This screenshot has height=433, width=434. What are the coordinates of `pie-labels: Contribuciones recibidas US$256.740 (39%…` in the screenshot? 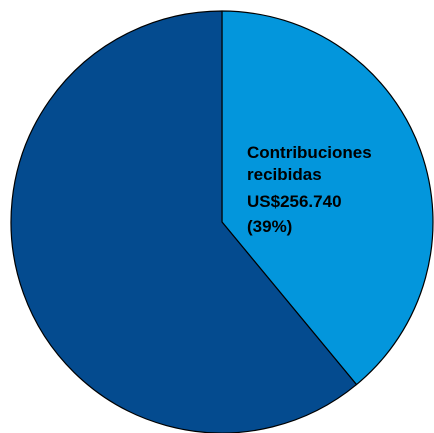 It's located at (311, 189).